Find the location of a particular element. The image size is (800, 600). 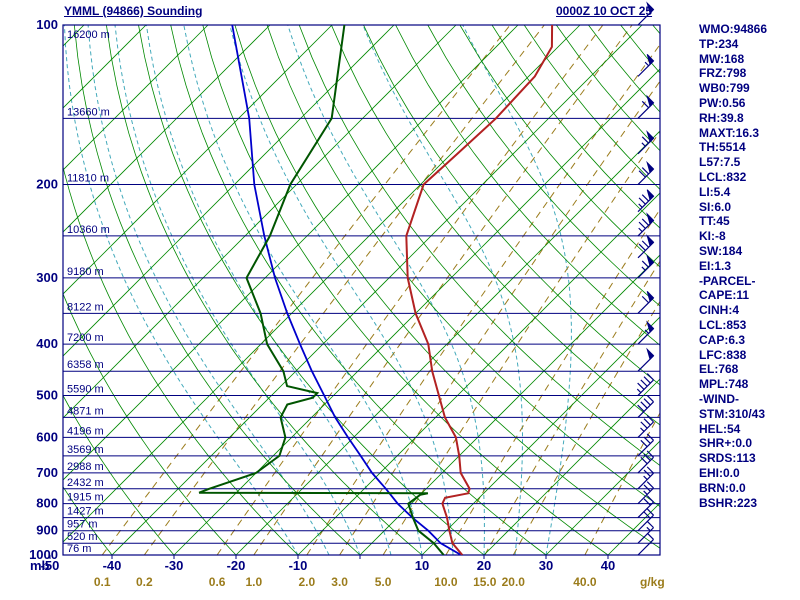

height-label: 7200 m is located at coordinates (85, 338).